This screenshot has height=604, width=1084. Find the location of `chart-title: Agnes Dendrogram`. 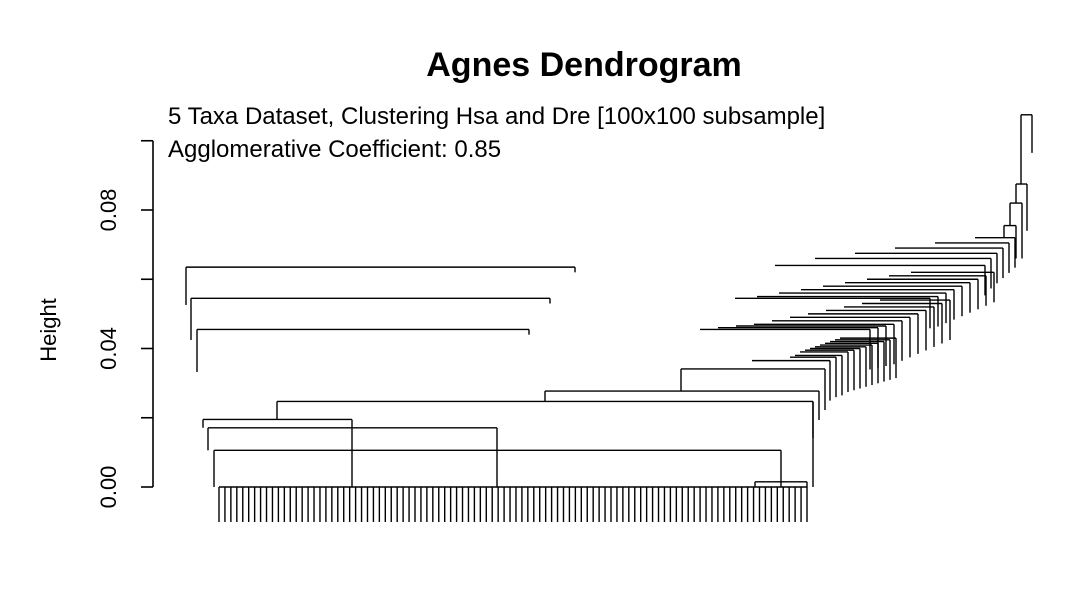

chart-title: Agnes Dendrogram is located at coordinates (584, 65).